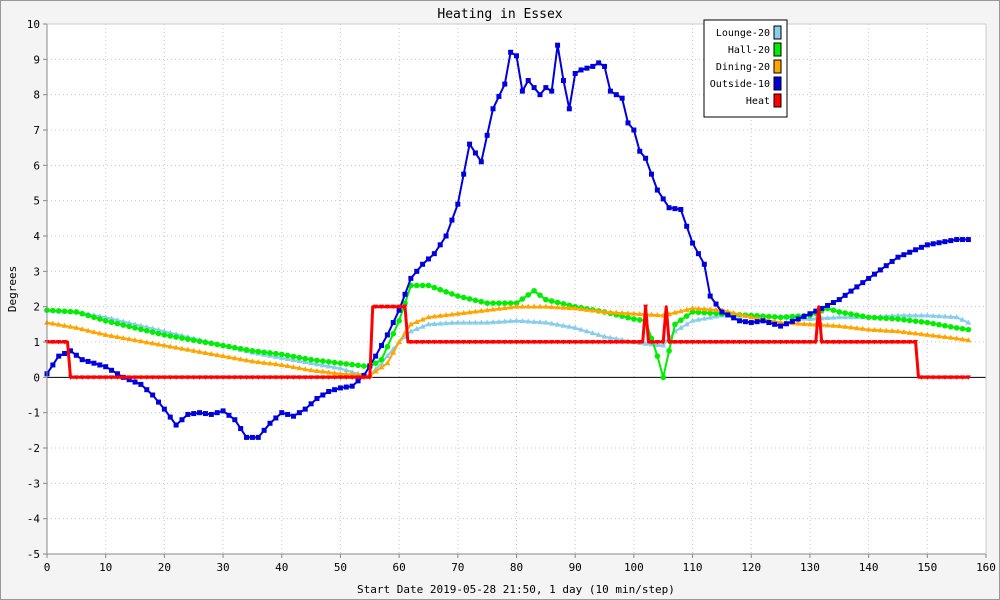 Image resolution: width=1000 pixels, height=600 pixels. I want to click on y-tick-labels: -5 -4 -3 -2 -1 0 1 2 3 4 5 6 7 8 9 10, so click(34, 289).